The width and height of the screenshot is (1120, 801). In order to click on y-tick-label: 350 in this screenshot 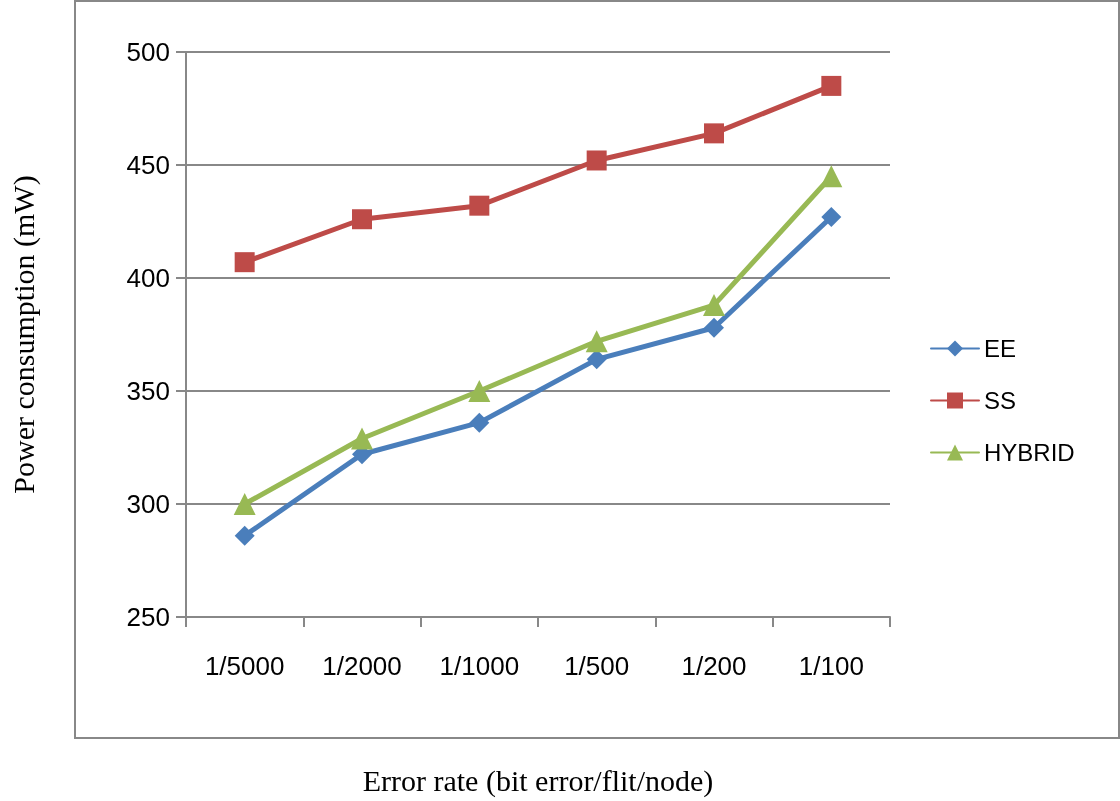, I will do `click(148, 391)`.